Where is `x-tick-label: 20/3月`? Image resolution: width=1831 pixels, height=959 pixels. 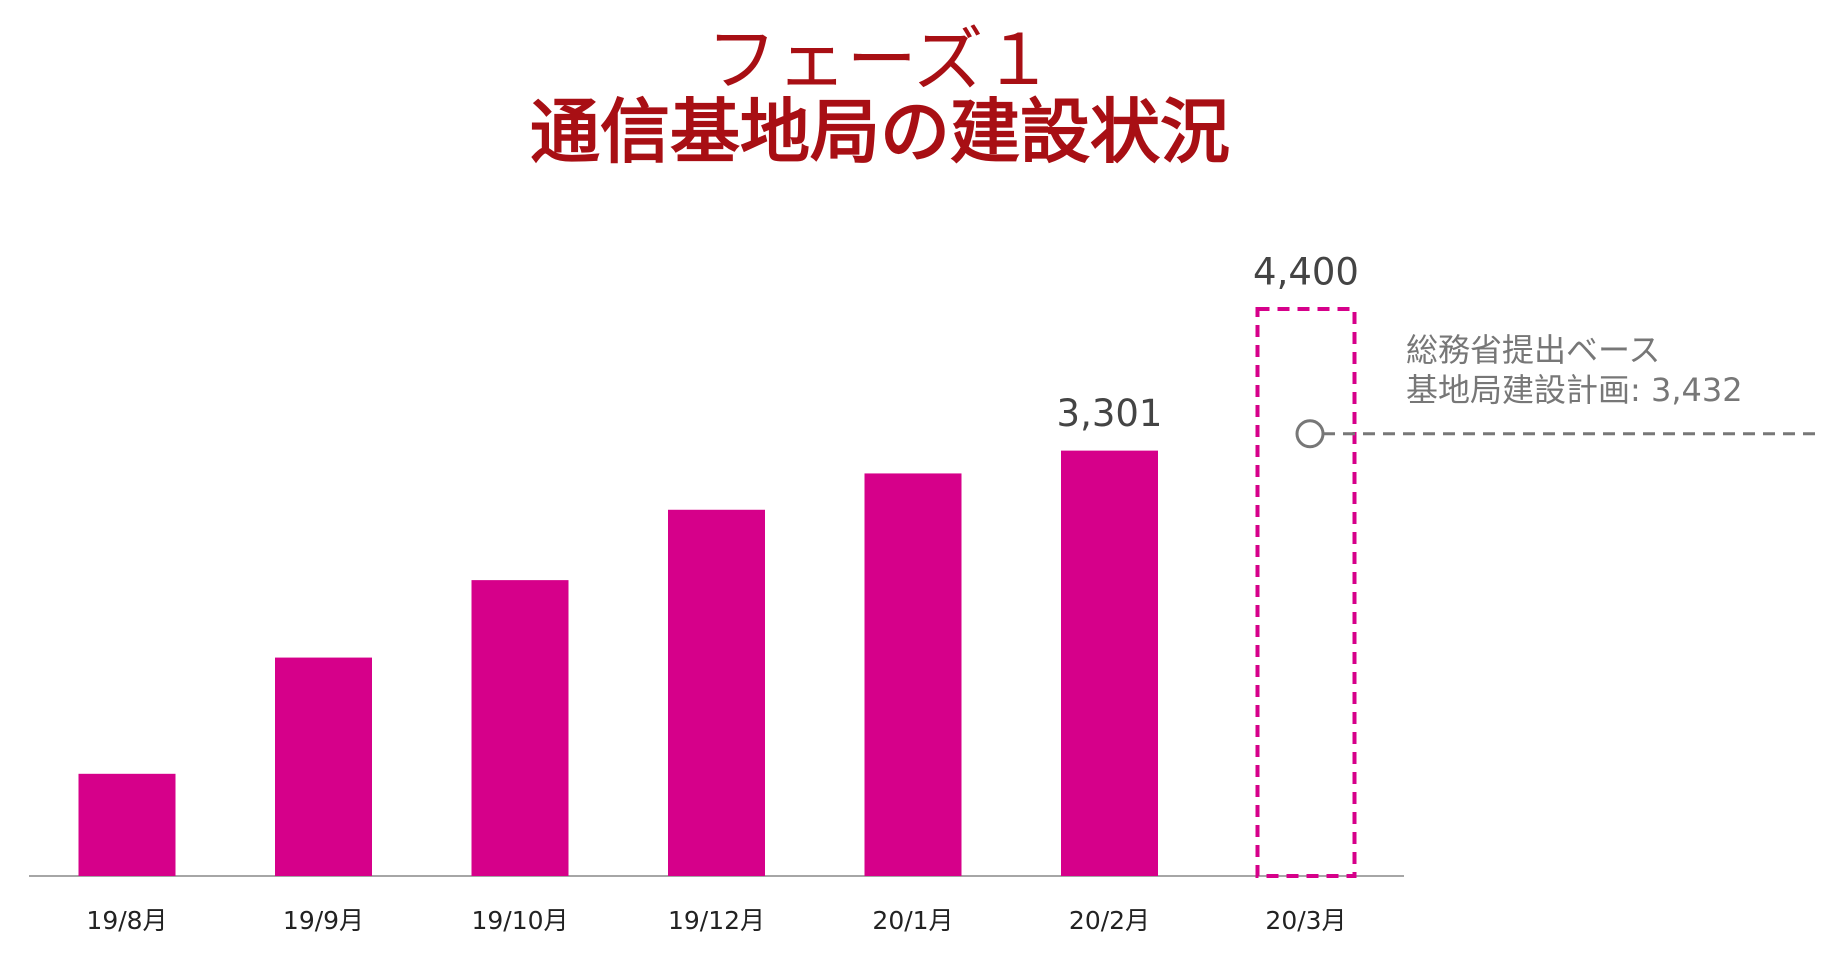
x-tick-label: 20/3月 is located at coordinates (1305, 920).